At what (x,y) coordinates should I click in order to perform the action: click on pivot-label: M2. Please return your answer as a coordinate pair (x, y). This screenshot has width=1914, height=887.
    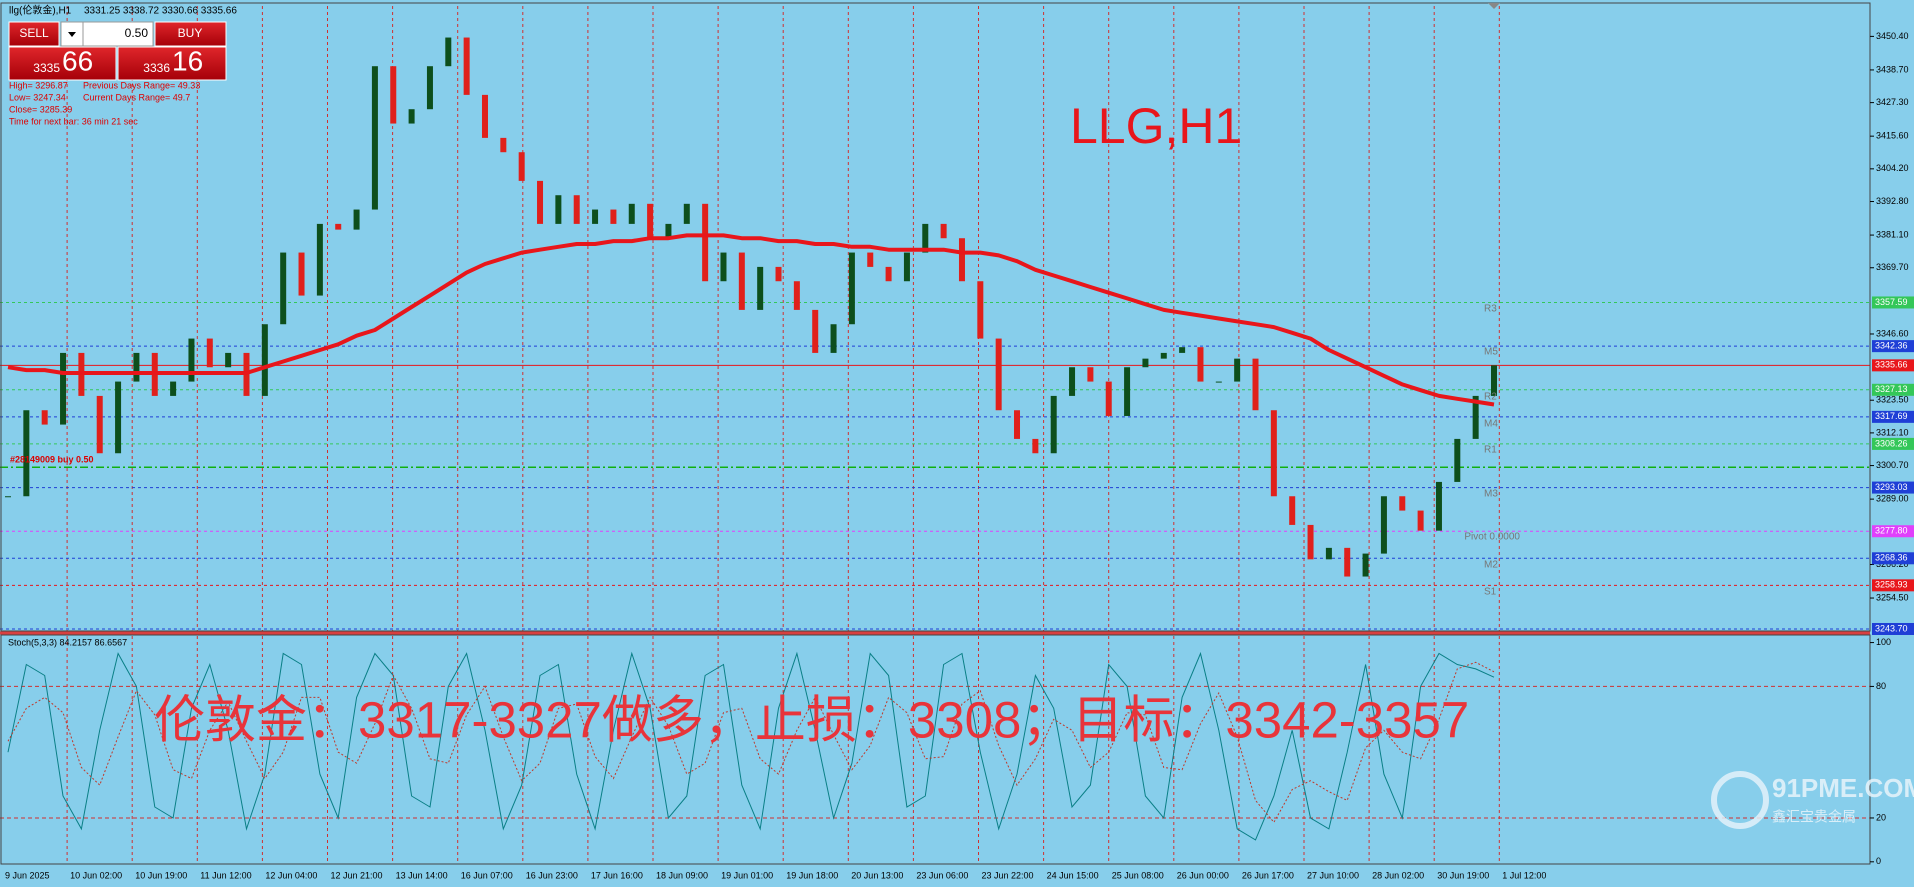
    Looking at the image, I should click on (1491, 565).